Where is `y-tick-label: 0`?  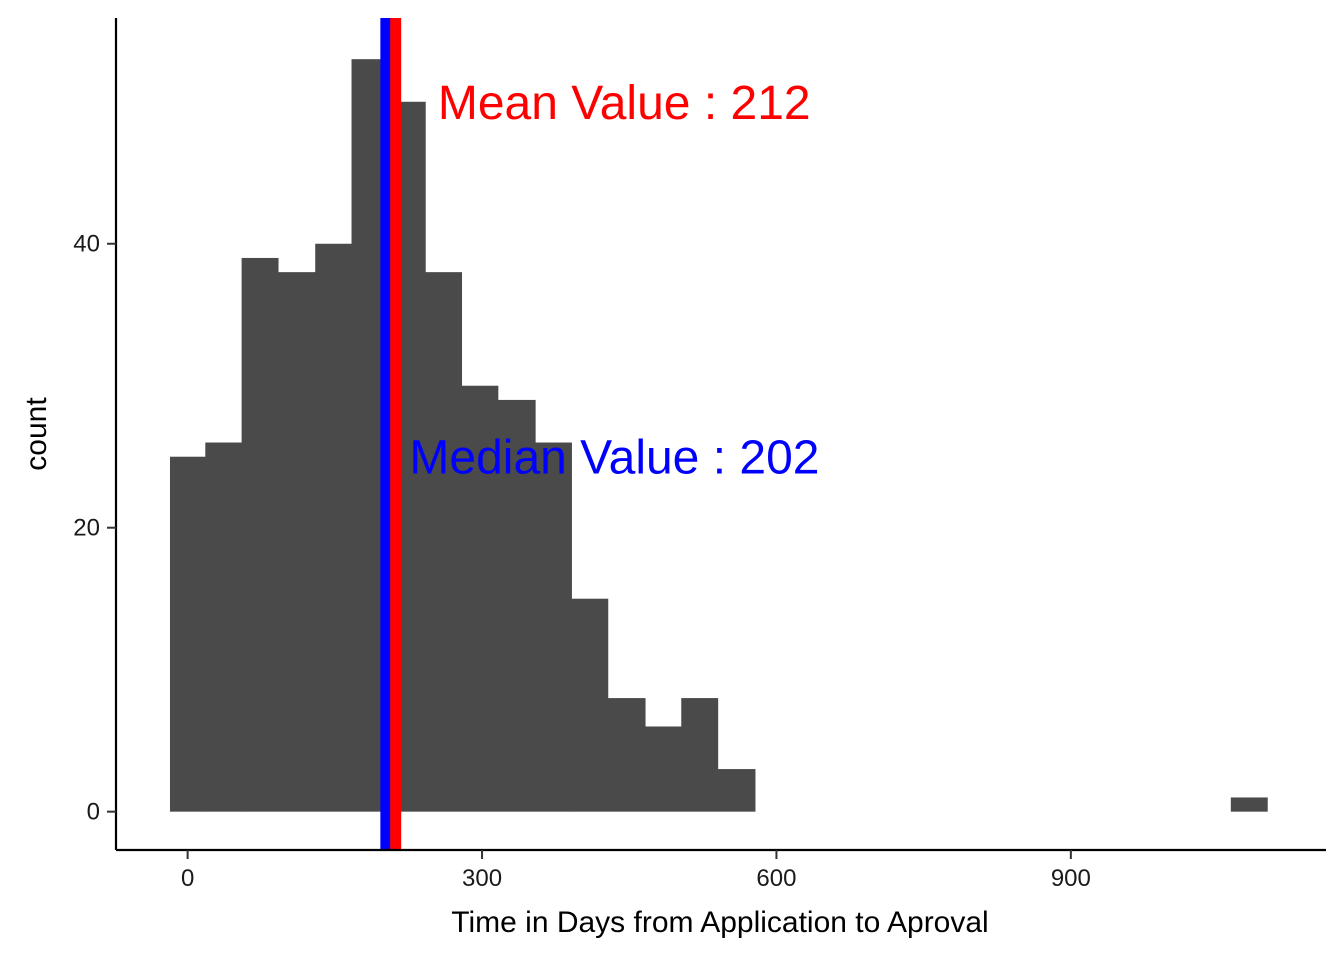 y-tick-label: 0 is located at coordinates (93, 812).